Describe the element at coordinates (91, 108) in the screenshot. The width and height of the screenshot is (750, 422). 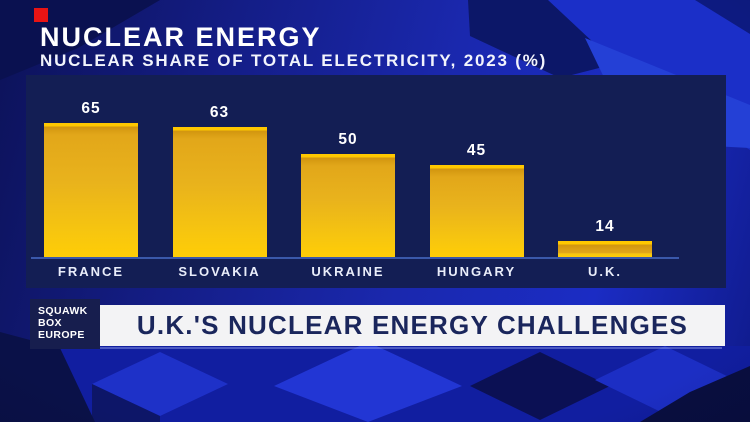
I see `bar-value-label: 65` at that location.